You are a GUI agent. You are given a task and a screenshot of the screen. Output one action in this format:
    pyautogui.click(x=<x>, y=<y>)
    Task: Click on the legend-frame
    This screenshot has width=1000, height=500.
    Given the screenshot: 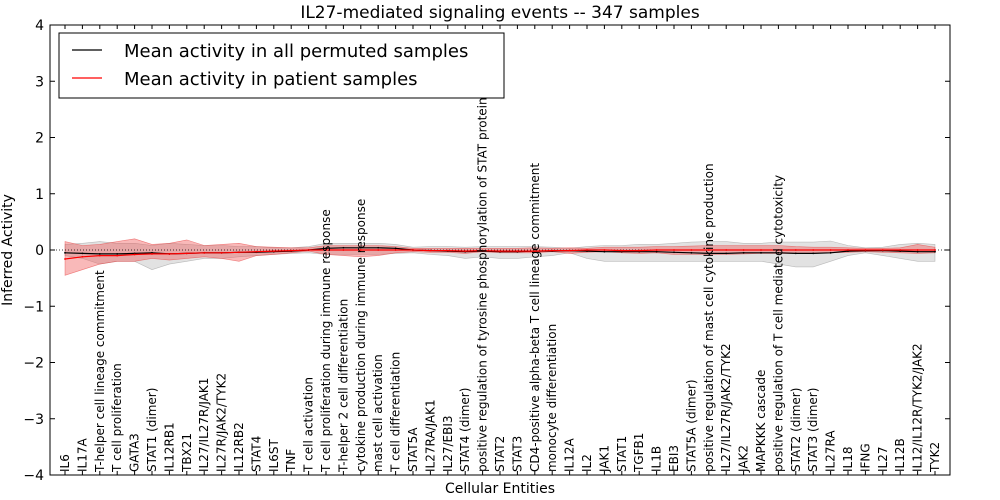 What is the action you would take?
    pyautogui.click(x=281, y=65)
    